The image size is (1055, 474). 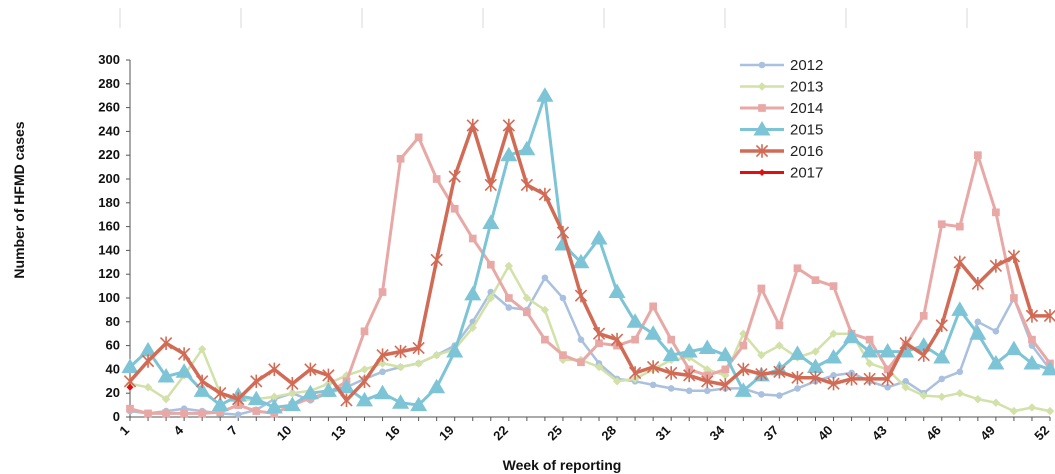 I want to click on x-tick-label: 34, so click(x=717, y=432).